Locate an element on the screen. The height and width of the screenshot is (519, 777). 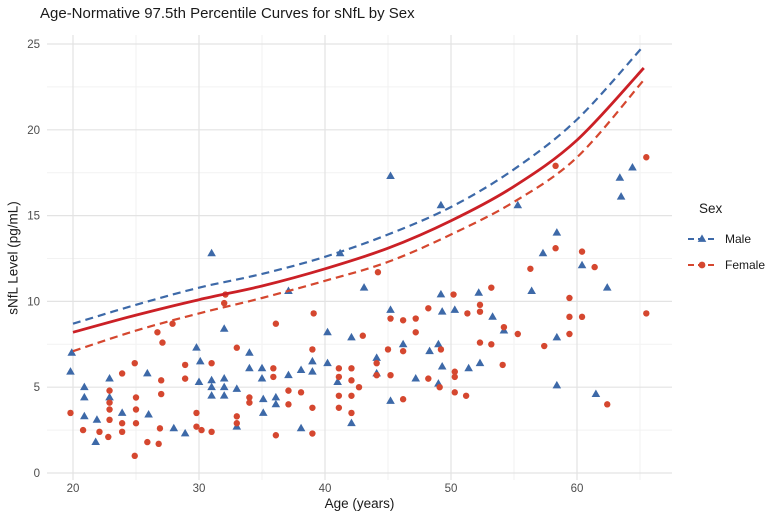
legend: Sex Male Female is located at coordinates (726, 239).